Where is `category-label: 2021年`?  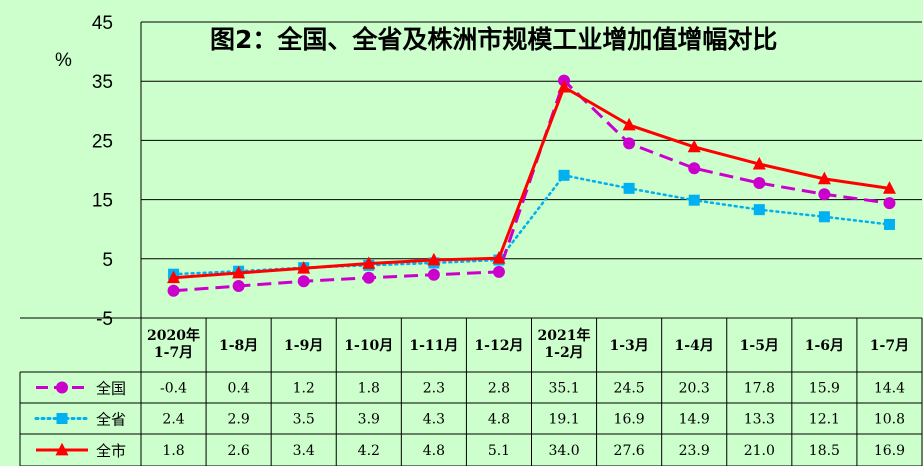 category-label: 2021年 is located at coordinates (564, 335).